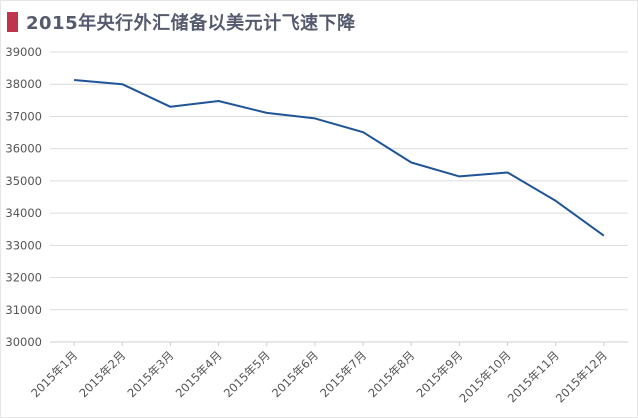  I want to click on y-tick-label: 35000, so click(23, 181).